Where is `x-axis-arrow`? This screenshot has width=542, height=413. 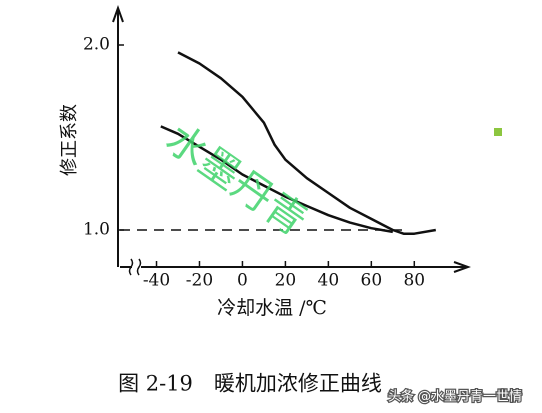
x-axis-arrow is located at coordinates (462, 267).